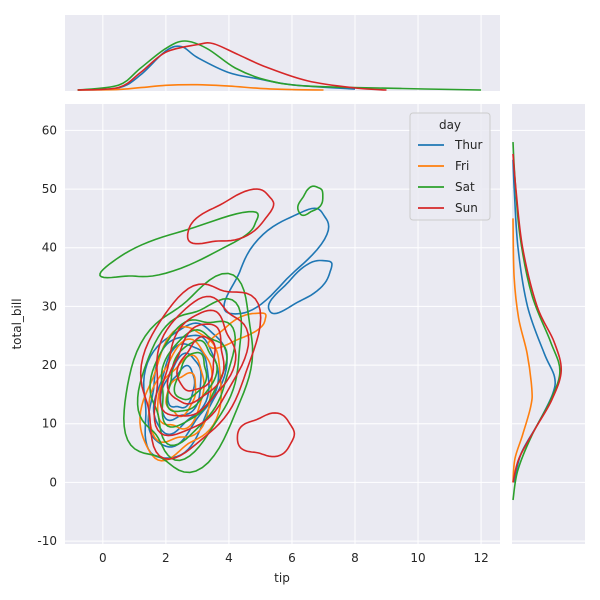 The height and width of the screenshot is (600, 600). I want to click on marginal-y-panel, so click(548, 324).